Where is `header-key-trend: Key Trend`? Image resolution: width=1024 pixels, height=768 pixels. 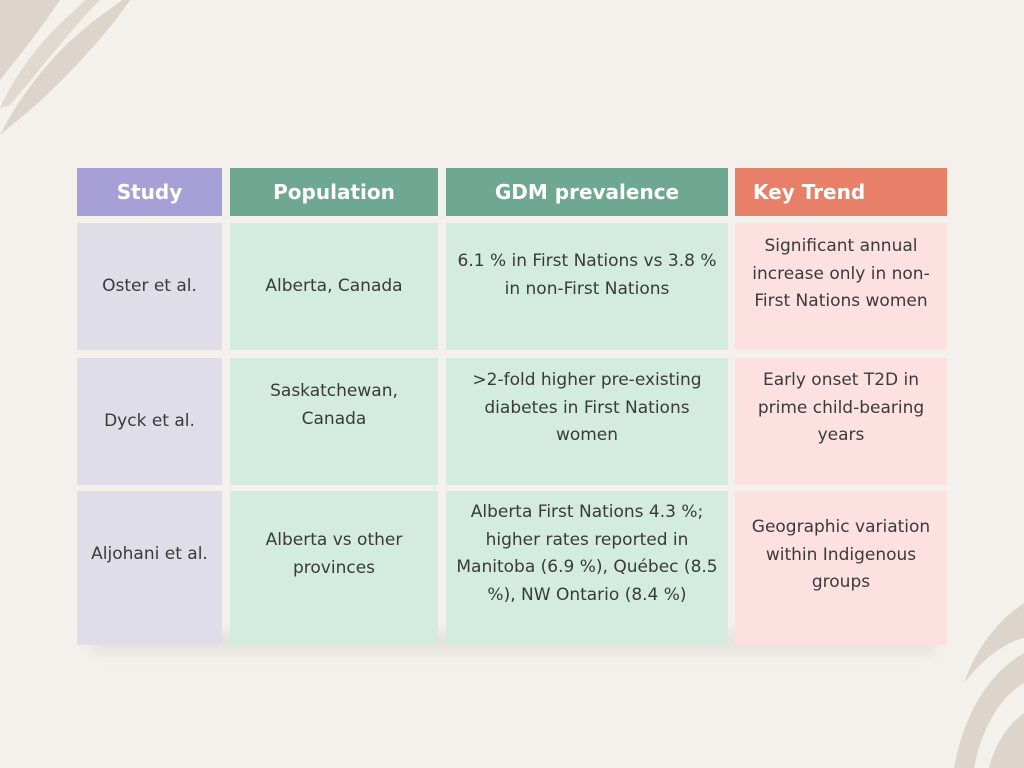 header-key-trend: Key Trend is located at coordinates (841, 192).